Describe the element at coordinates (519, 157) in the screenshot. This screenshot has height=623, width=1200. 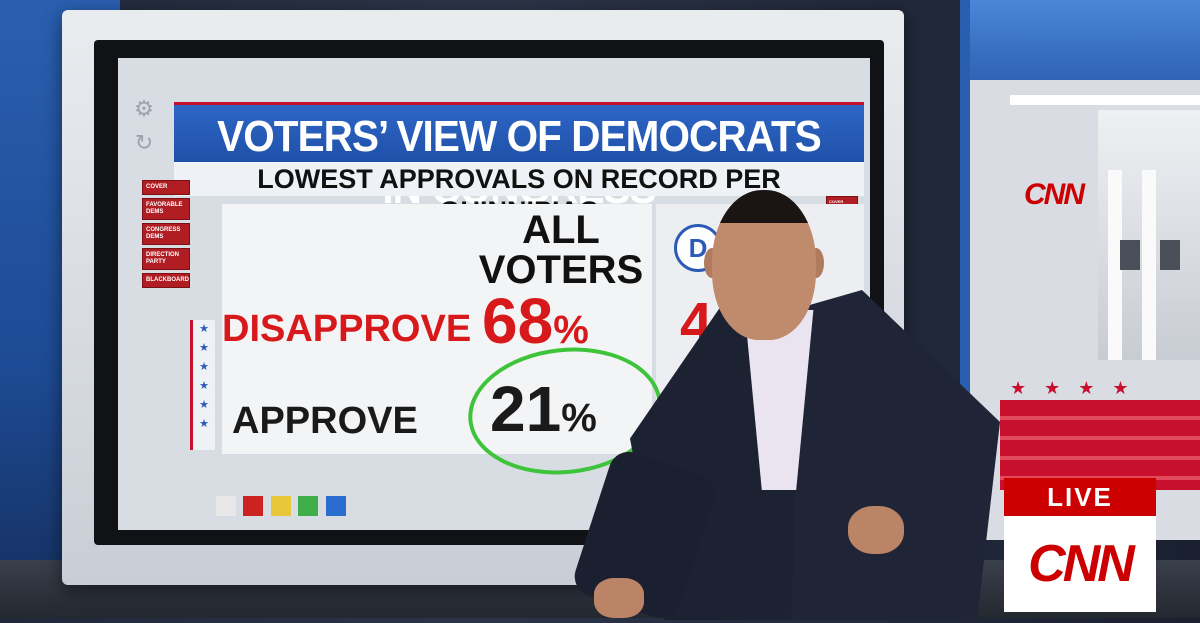
I see `title-banner: VOTERS’ VIEW OF DEMOCRATS IN CONGRESS` at that location.